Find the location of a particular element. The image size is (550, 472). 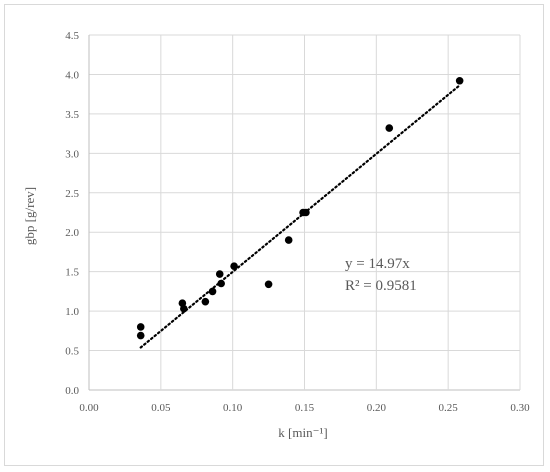

x-axis-title: k [min⁻¹] is located at coordinates (302, 432).